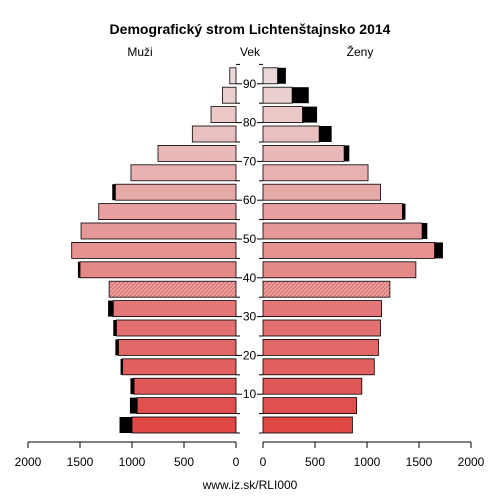 The image size is (500, 500). What do you see at coordinates (250, 161) in the screenshot?
I see `age-tick-label: 70` at bounding box center [250, 161].